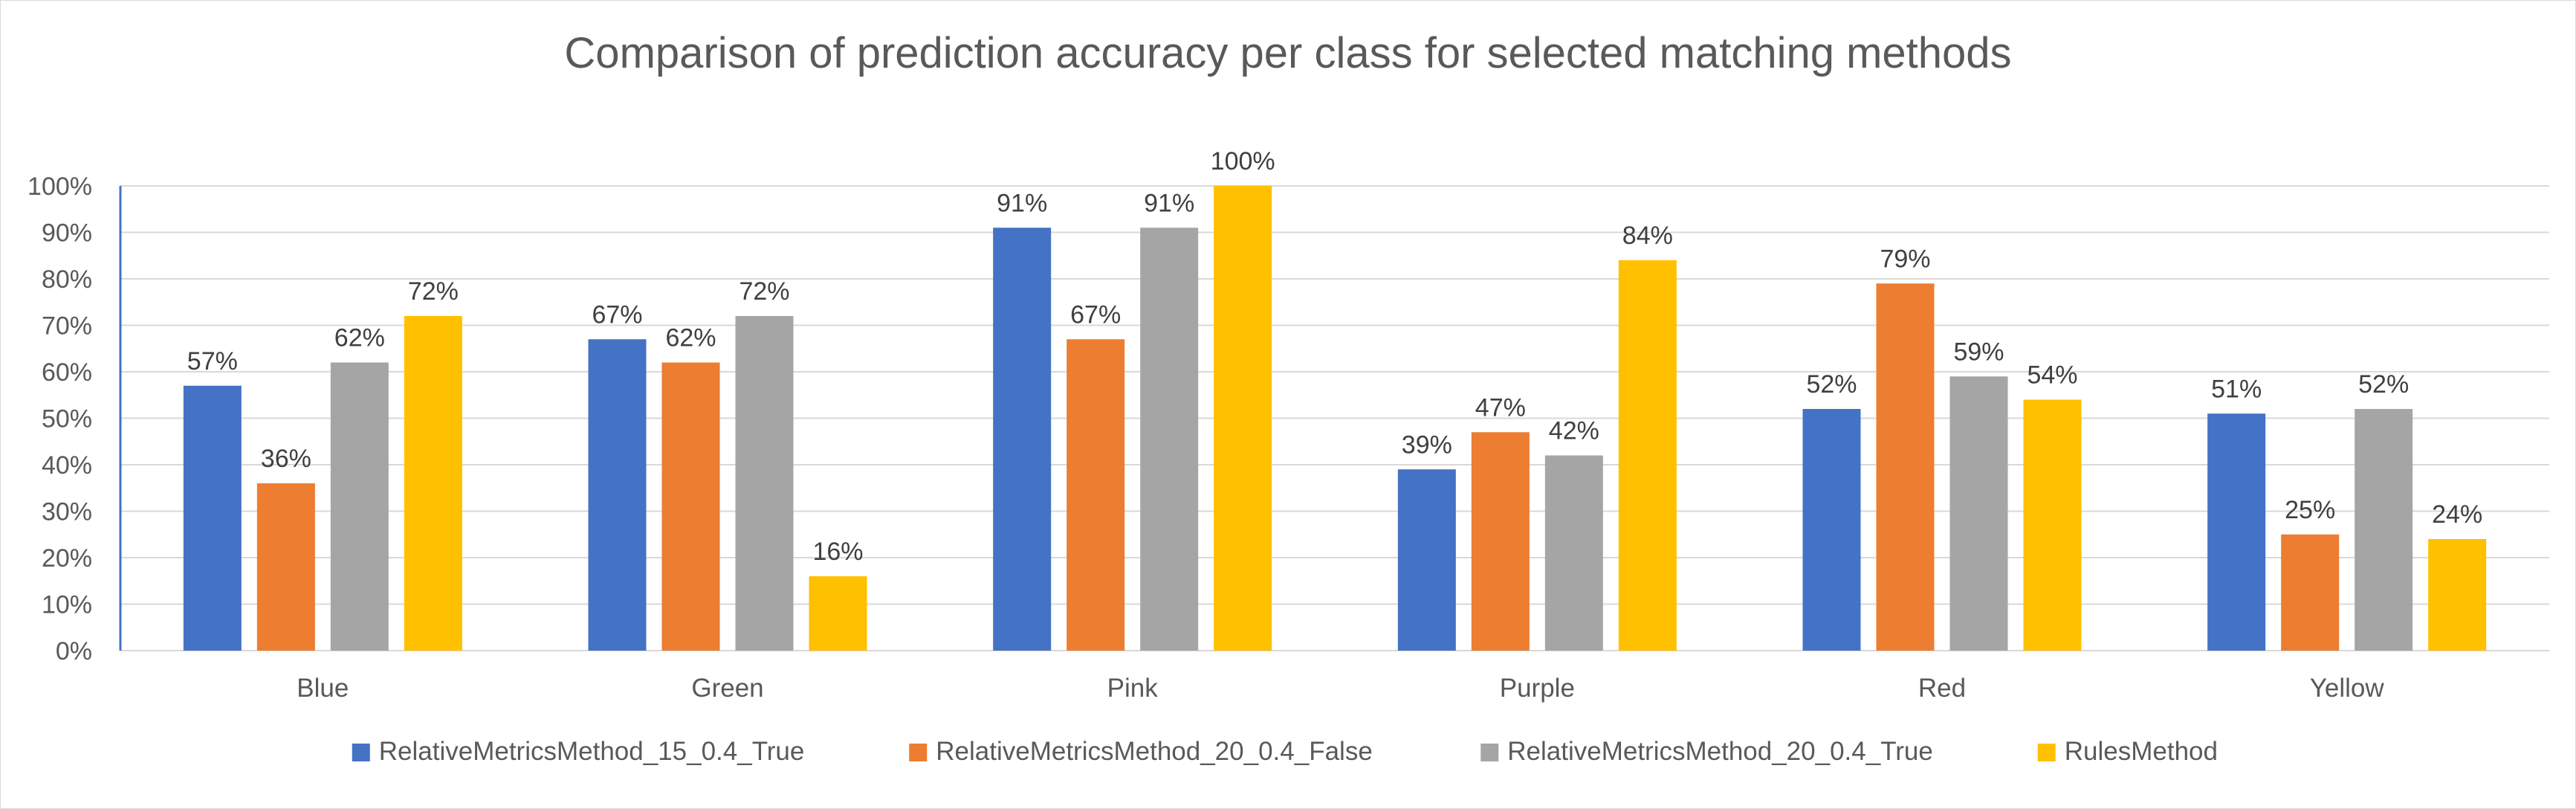 Image resolution: width=2576 pixels, height=809 pixels. I want to click on legend-label: RelativeMetricsMethod_20_0.4_True, so click(1720, 751).